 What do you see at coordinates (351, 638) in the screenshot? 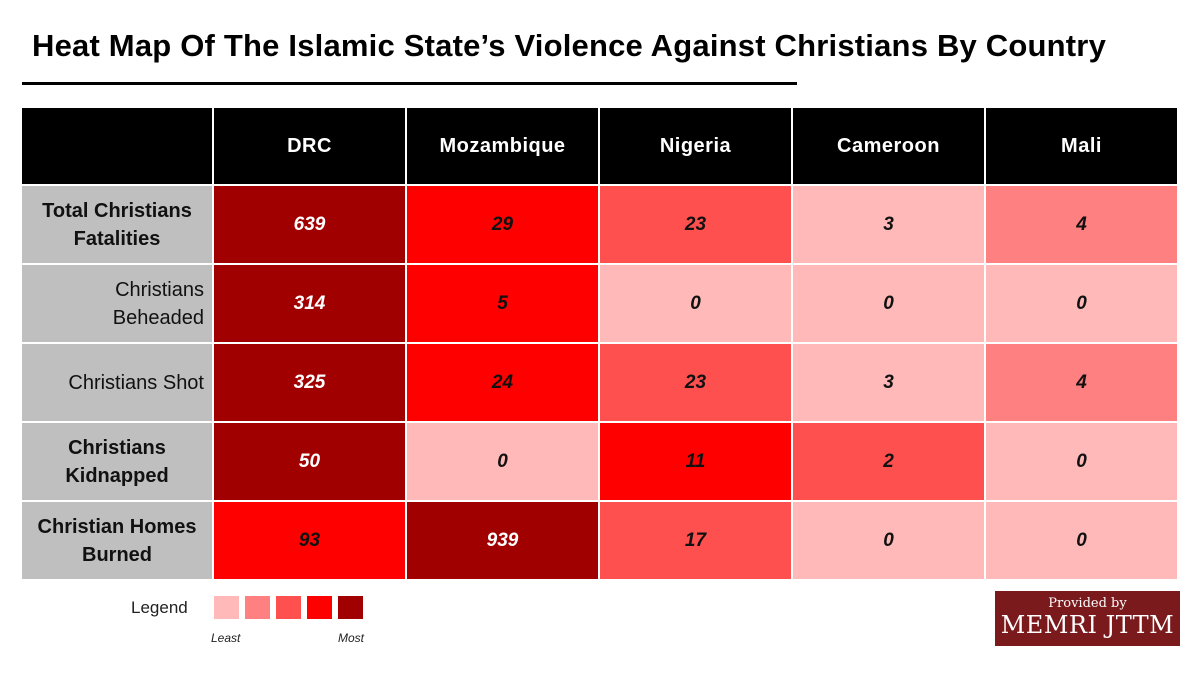
I see `legend-most-label: Most` at bounding box center [351, 638].